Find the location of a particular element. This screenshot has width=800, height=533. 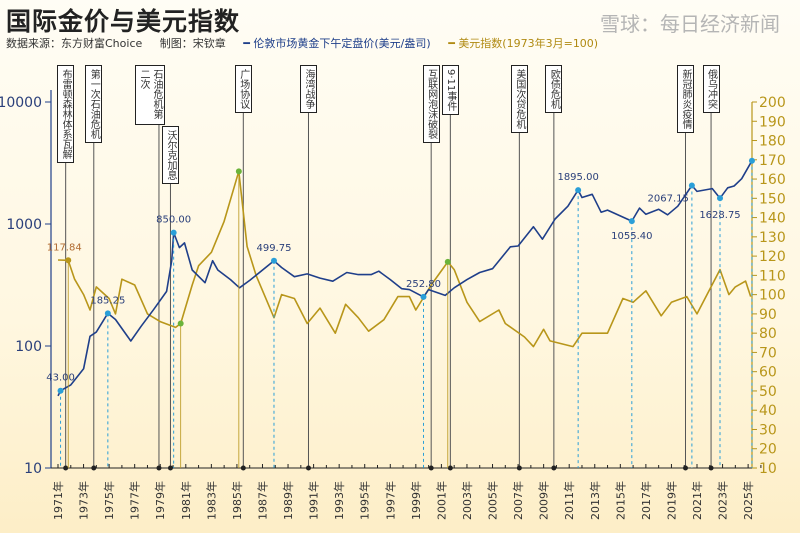

gold-data-label: 43.00 is located at coordinates (60, 378).